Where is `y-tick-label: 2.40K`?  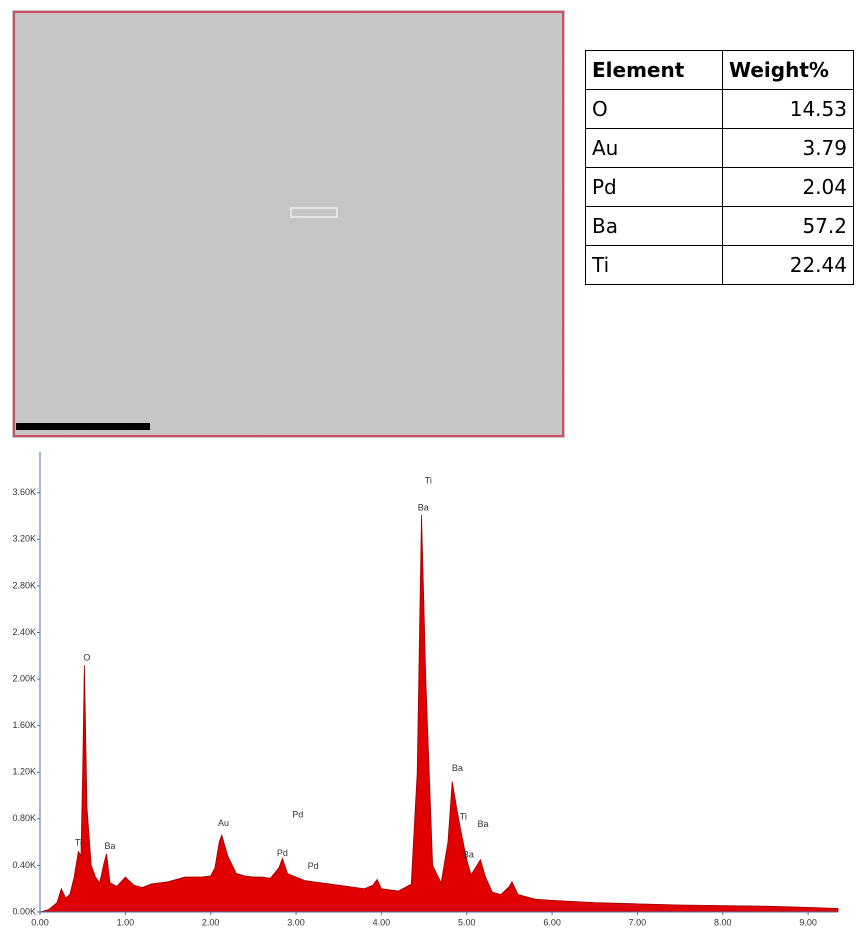 y-tick-label: 2.40K is located at coordinates (24, 632).